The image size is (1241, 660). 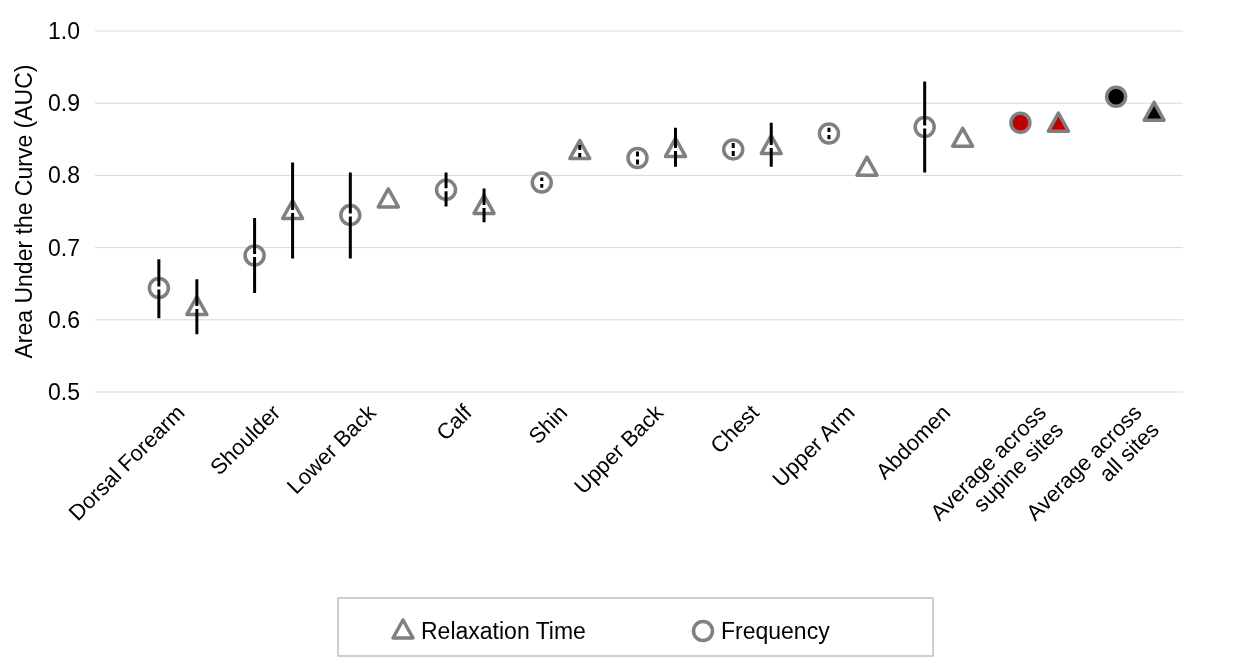 I want to click on legend-label: Relaxation Time, so click(x=503, y=631).